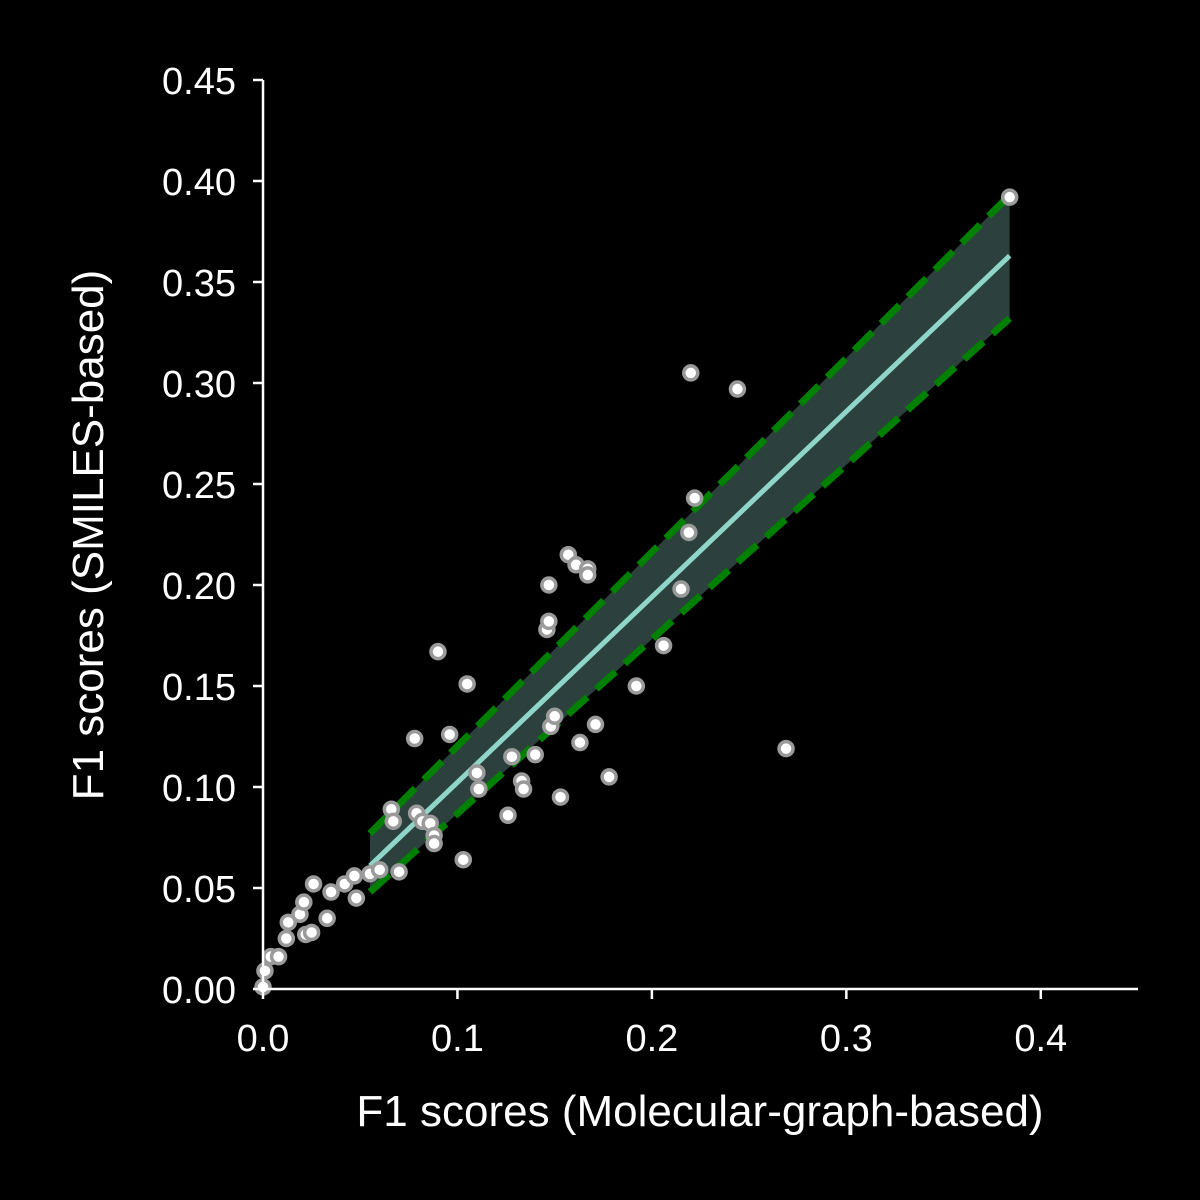 This screenshot has width=1200, height=1200. I want to click on x-tick-label: 0.1, so click(457, 1039).